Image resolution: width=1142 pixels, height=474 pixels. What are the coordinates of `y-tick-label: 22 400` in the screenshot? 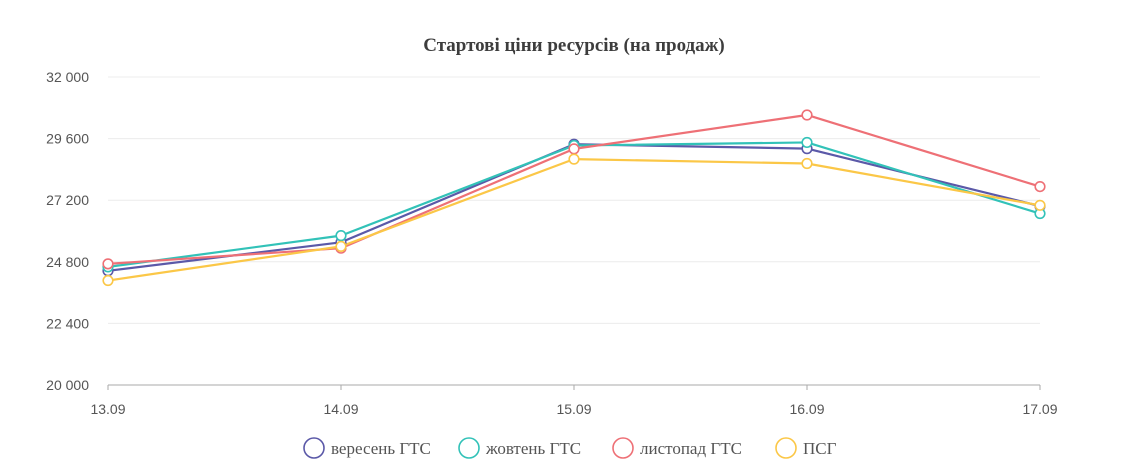 It's located at (67, 323).